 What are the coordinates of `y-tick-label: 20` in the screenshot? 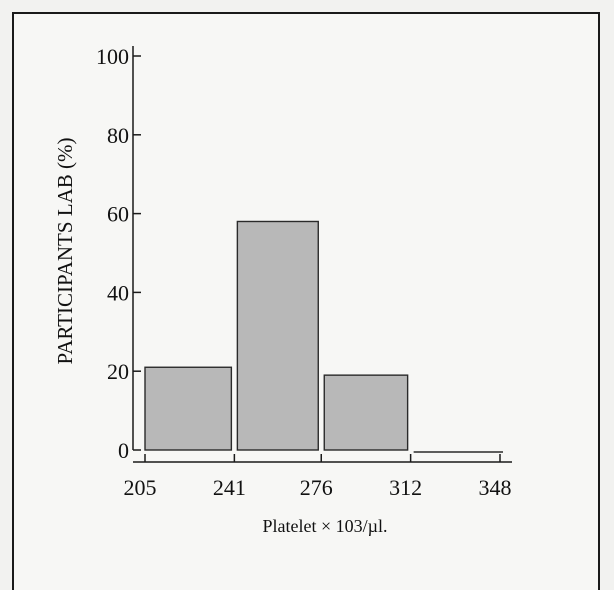 It's located at (118, 371).